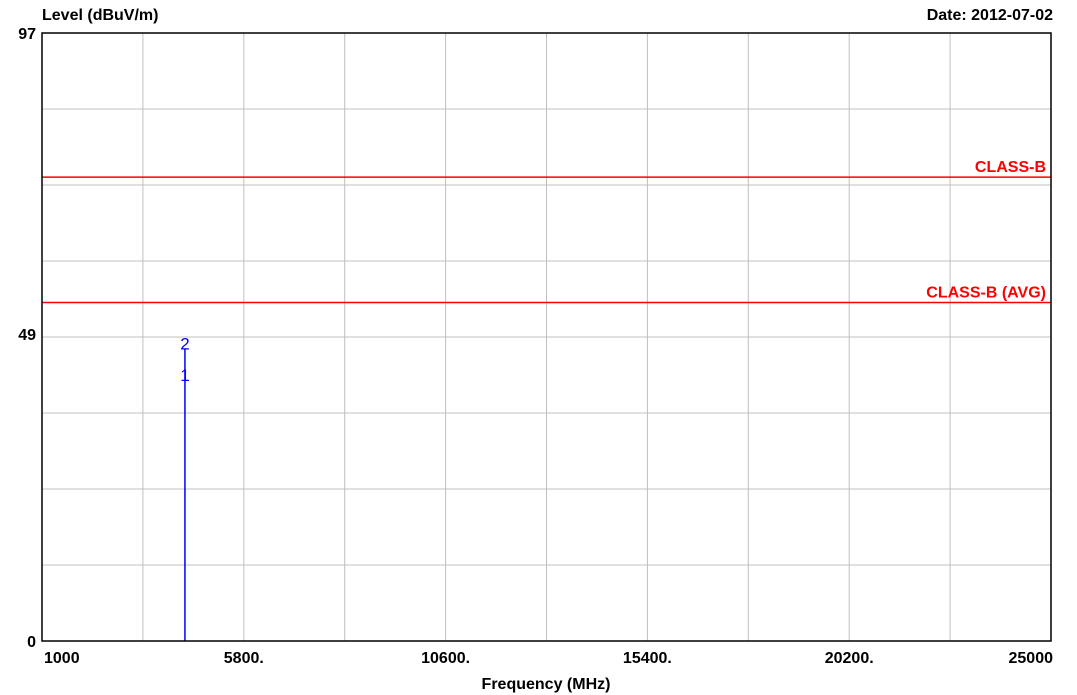 The width and height of the screenshot is (1077, 695). I want to click on x-tick-labels: 1000 5800. 10600. 15400. 20200. 25000, so click(548, 658).